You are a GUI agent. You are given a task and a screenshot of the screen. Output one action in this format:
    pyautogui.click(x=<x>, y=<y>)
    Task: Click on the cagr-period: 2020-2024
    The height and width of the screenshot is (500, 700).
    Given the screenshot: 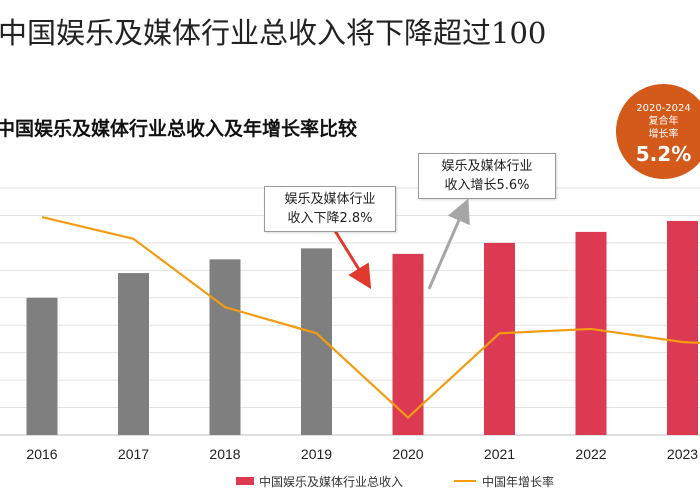 What is the action you would take?
    pyautogui.click(x=663, y=108)
    